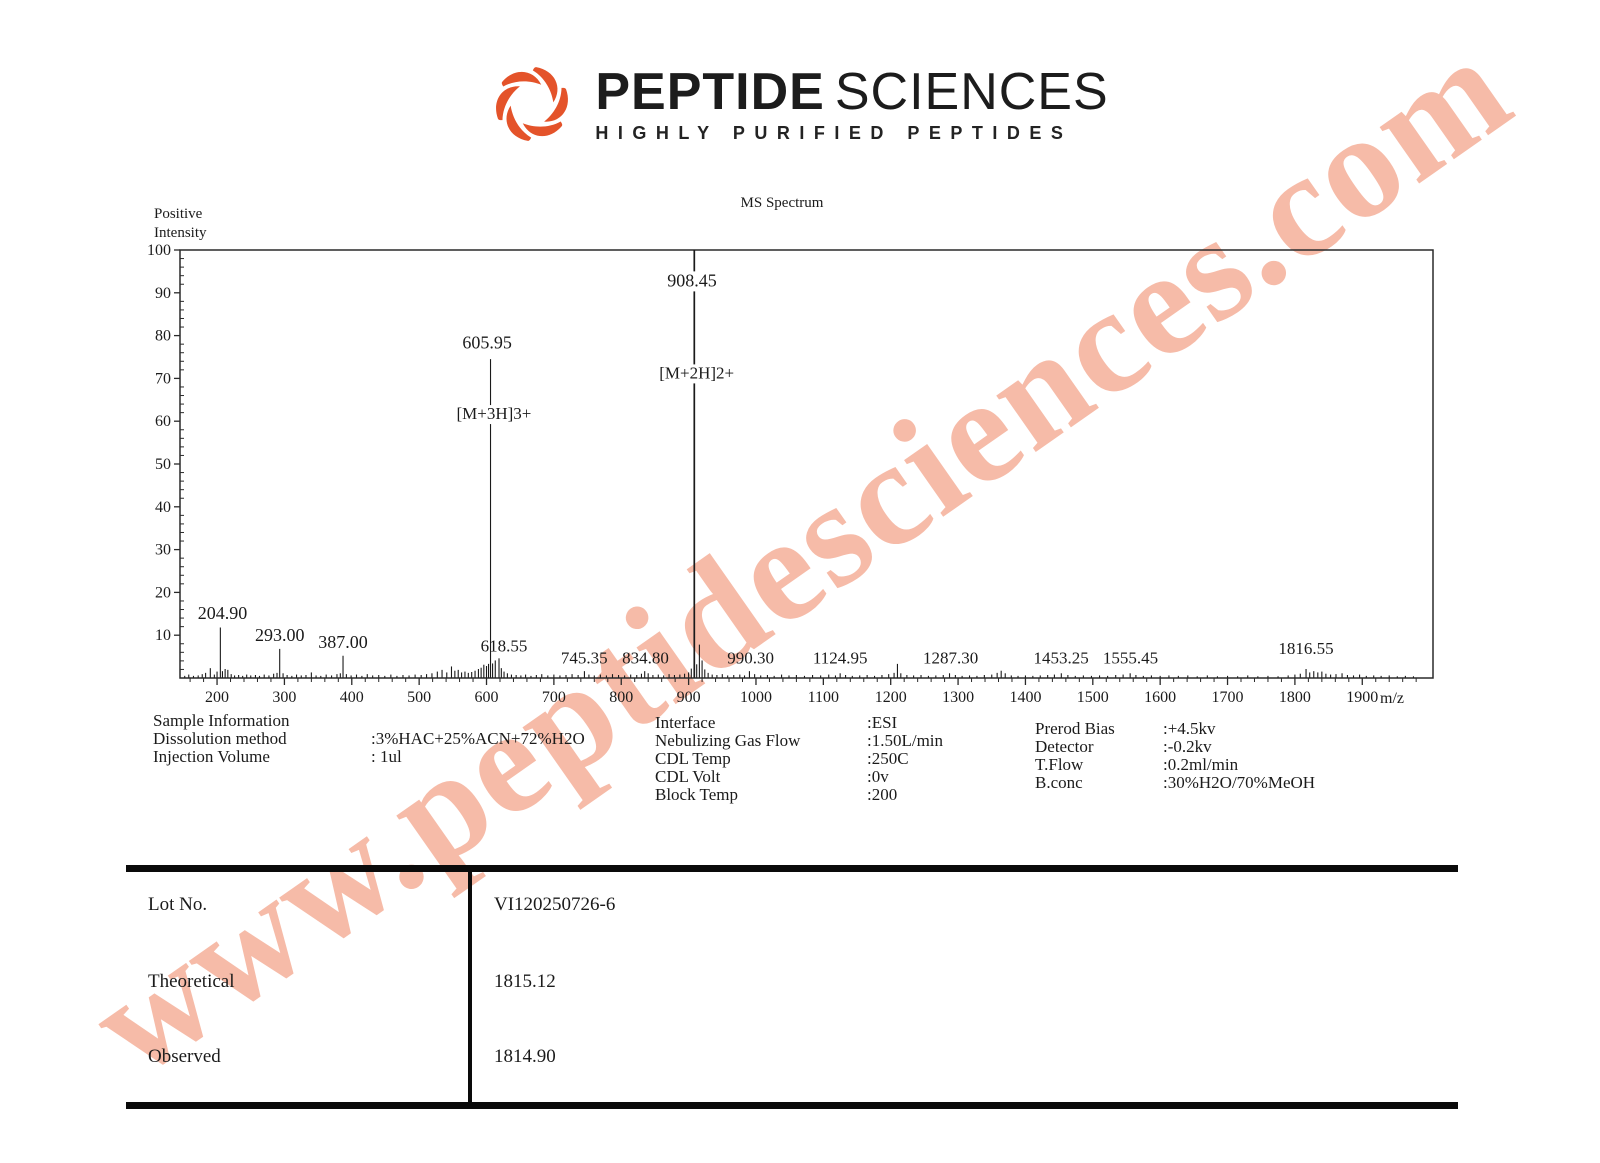  What do you see at coordinates (840, 657) in the screenshot?
I see `svg-text: 1124.95` at bounding box center [840, 657].